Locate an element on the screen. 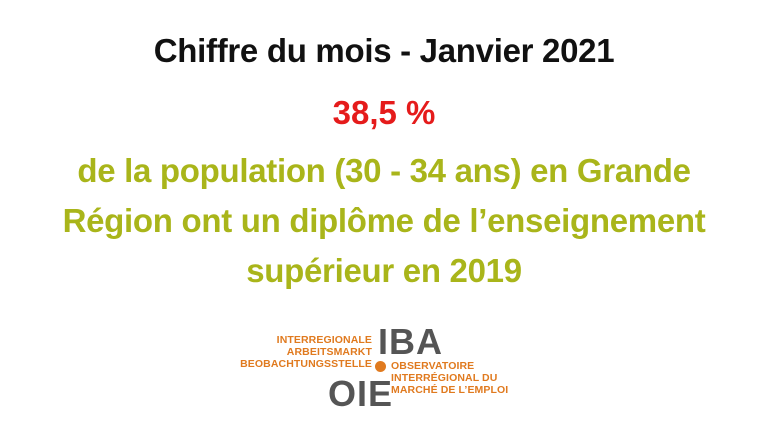  key-figure: 38,5 % is located at coordinates (384, 112).